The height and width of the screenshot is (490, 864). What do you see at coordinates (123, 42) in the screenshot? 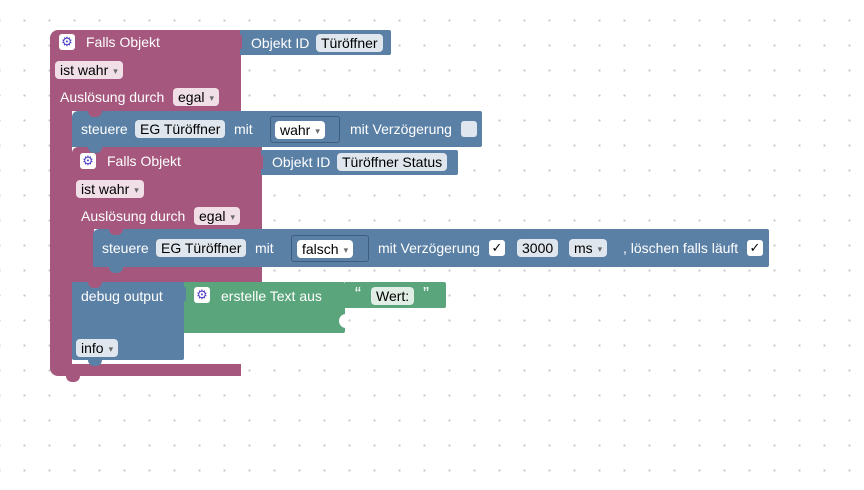
I see `outer-if-title: Falls Objekt` at bounding box center [123, 42].